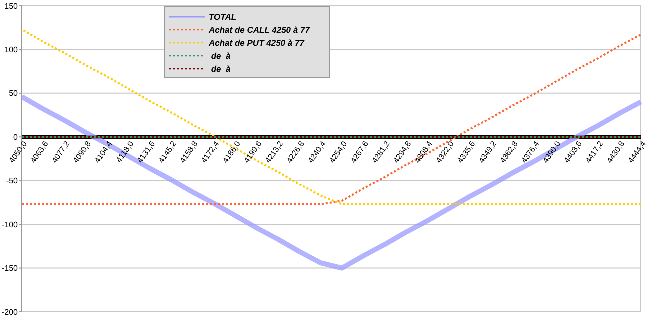 The height and width of the screenshot is (324, 649). I want to click on y-tick-label: -200, so click(10, 312).